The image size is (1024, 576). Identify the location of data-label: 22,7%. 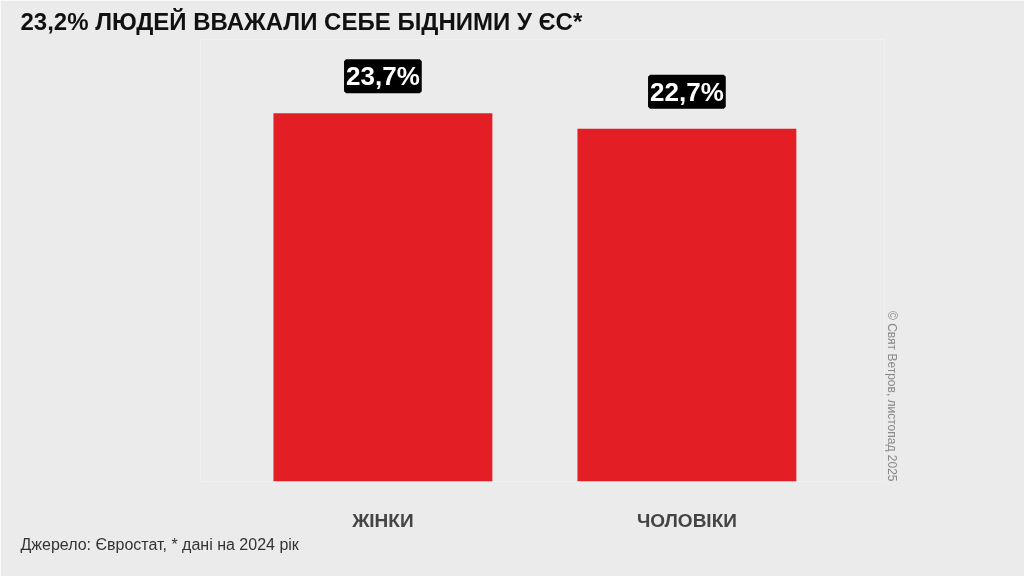
(687, 91).